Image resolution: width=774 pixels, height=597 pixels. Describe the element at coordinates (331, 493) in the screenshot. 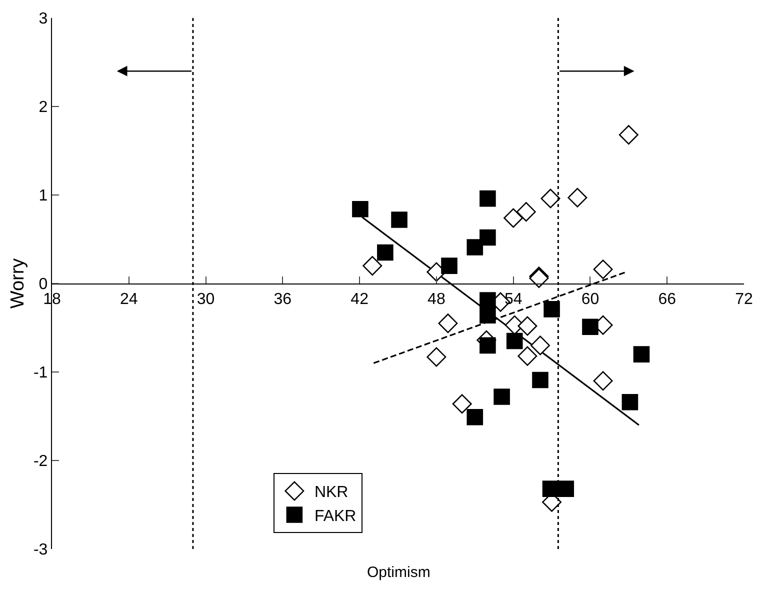

I see `legend-label: NKR` at that location.